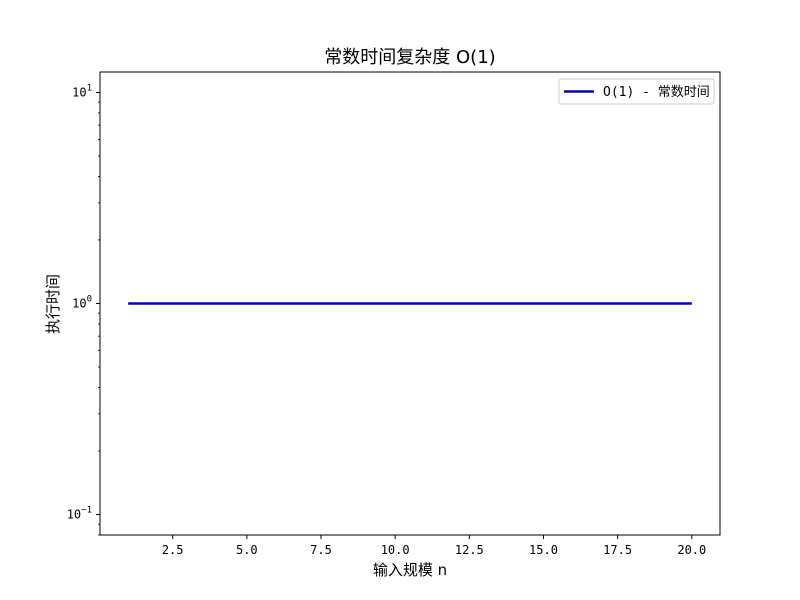 This screenshot has width=800, height=600. I want to click on y-tick-label: 10¹, so click(82, 91).